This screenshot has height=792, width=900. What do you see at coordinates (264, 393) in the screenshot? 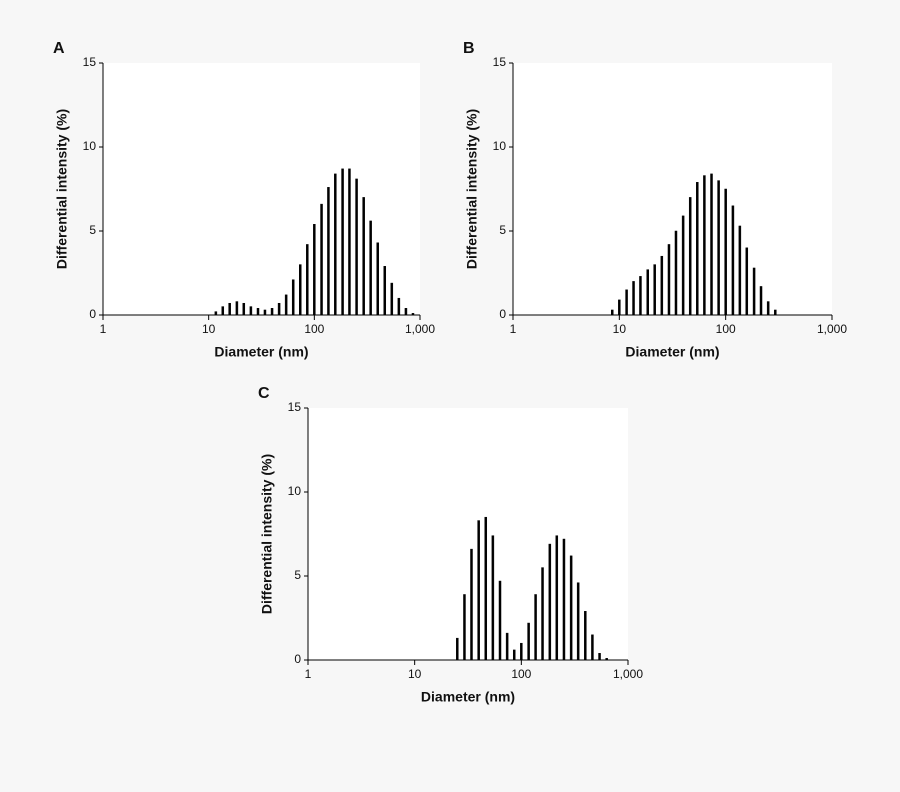
I see `panel-label: C` at bounding box center [264, 393].